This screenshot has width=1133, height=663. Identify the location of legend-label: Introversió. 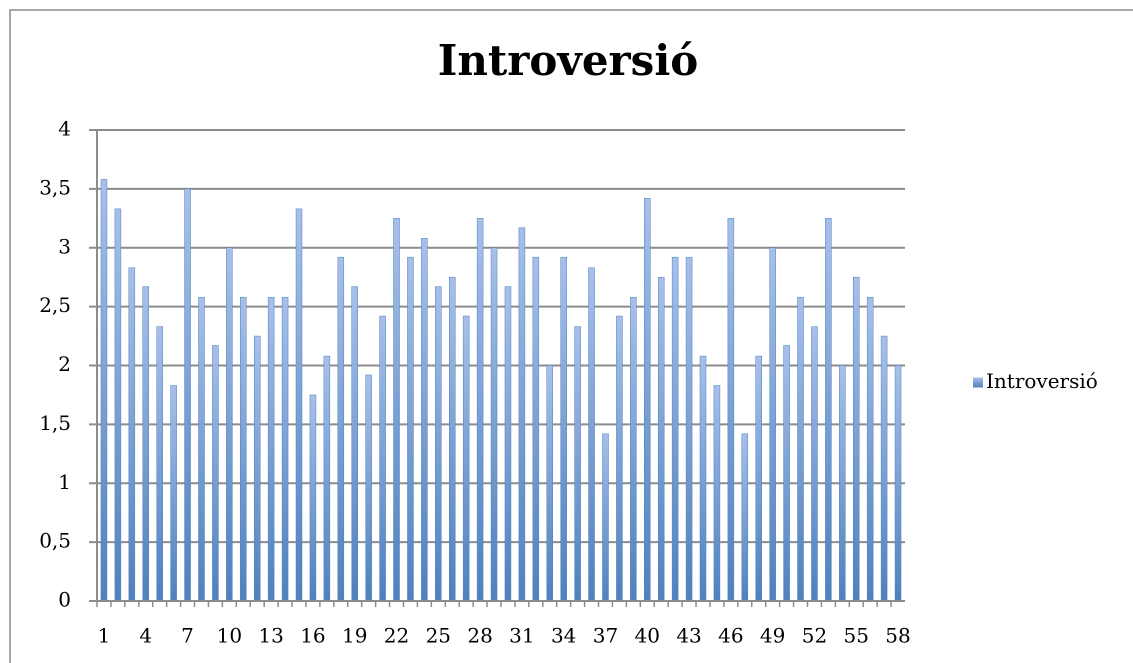
(1042, 381).